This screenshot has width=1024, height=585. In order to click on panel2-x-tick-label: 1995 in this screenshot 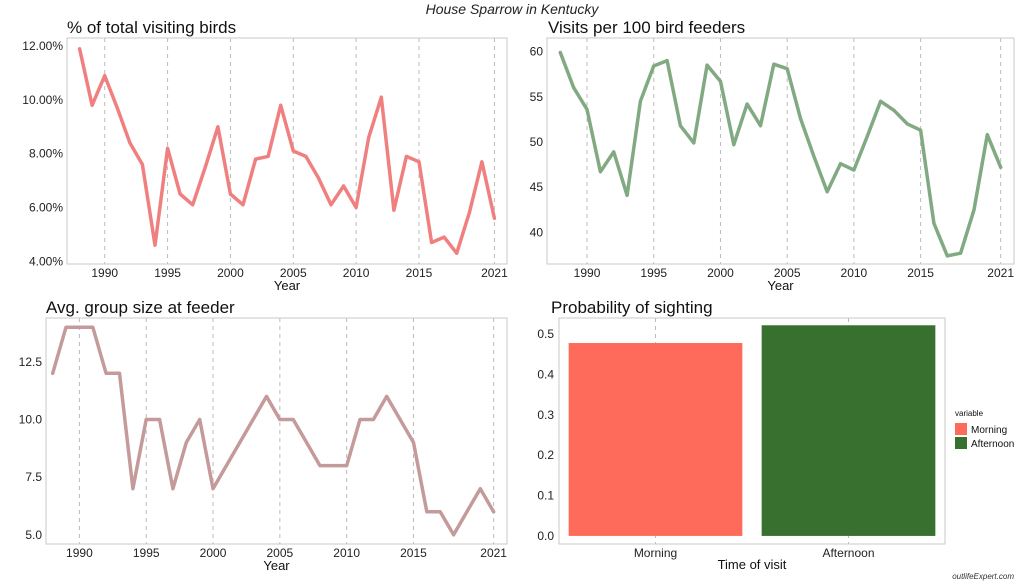, I will do `click(653, 273)`.